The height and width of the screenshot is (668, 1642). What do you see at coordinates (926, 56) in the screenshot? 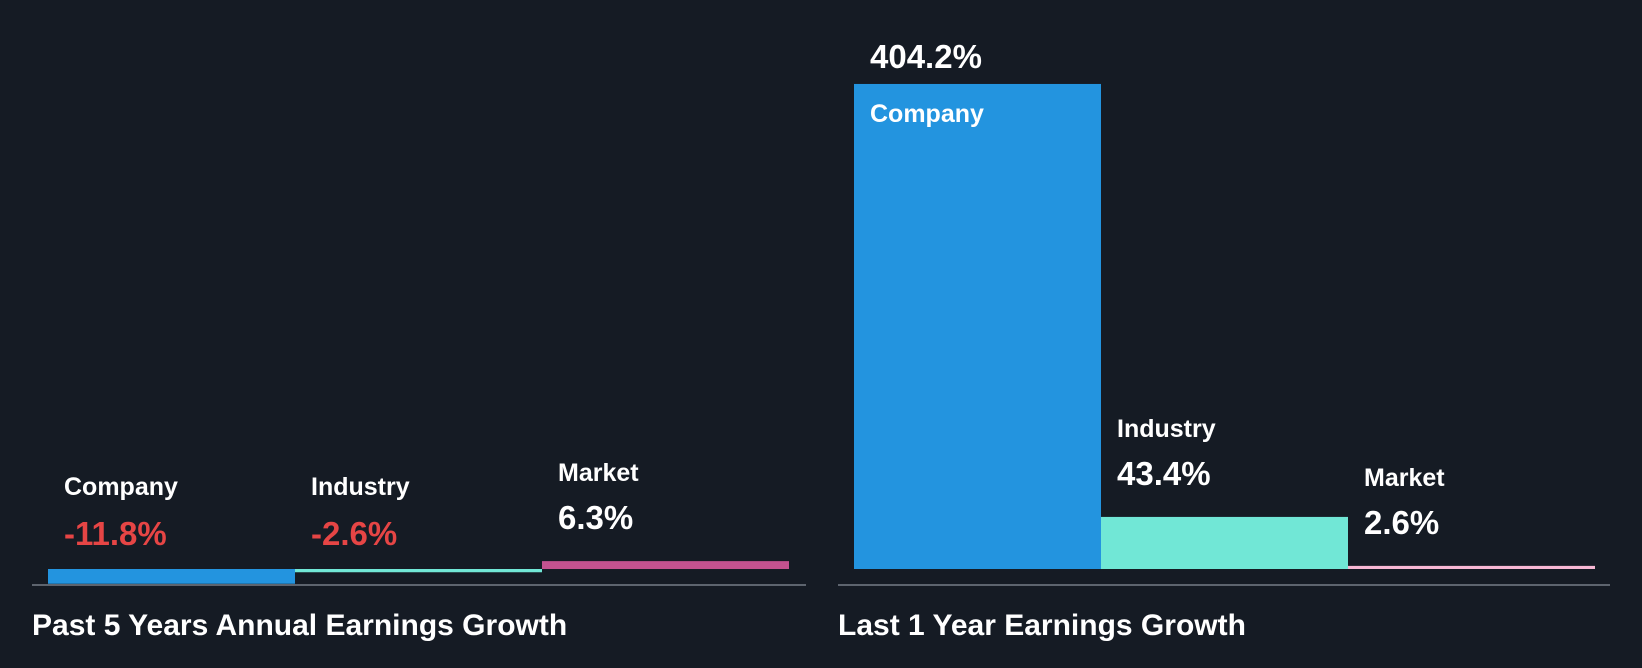
I see `value-label: 404.2%` at bounding box center [926, 56].